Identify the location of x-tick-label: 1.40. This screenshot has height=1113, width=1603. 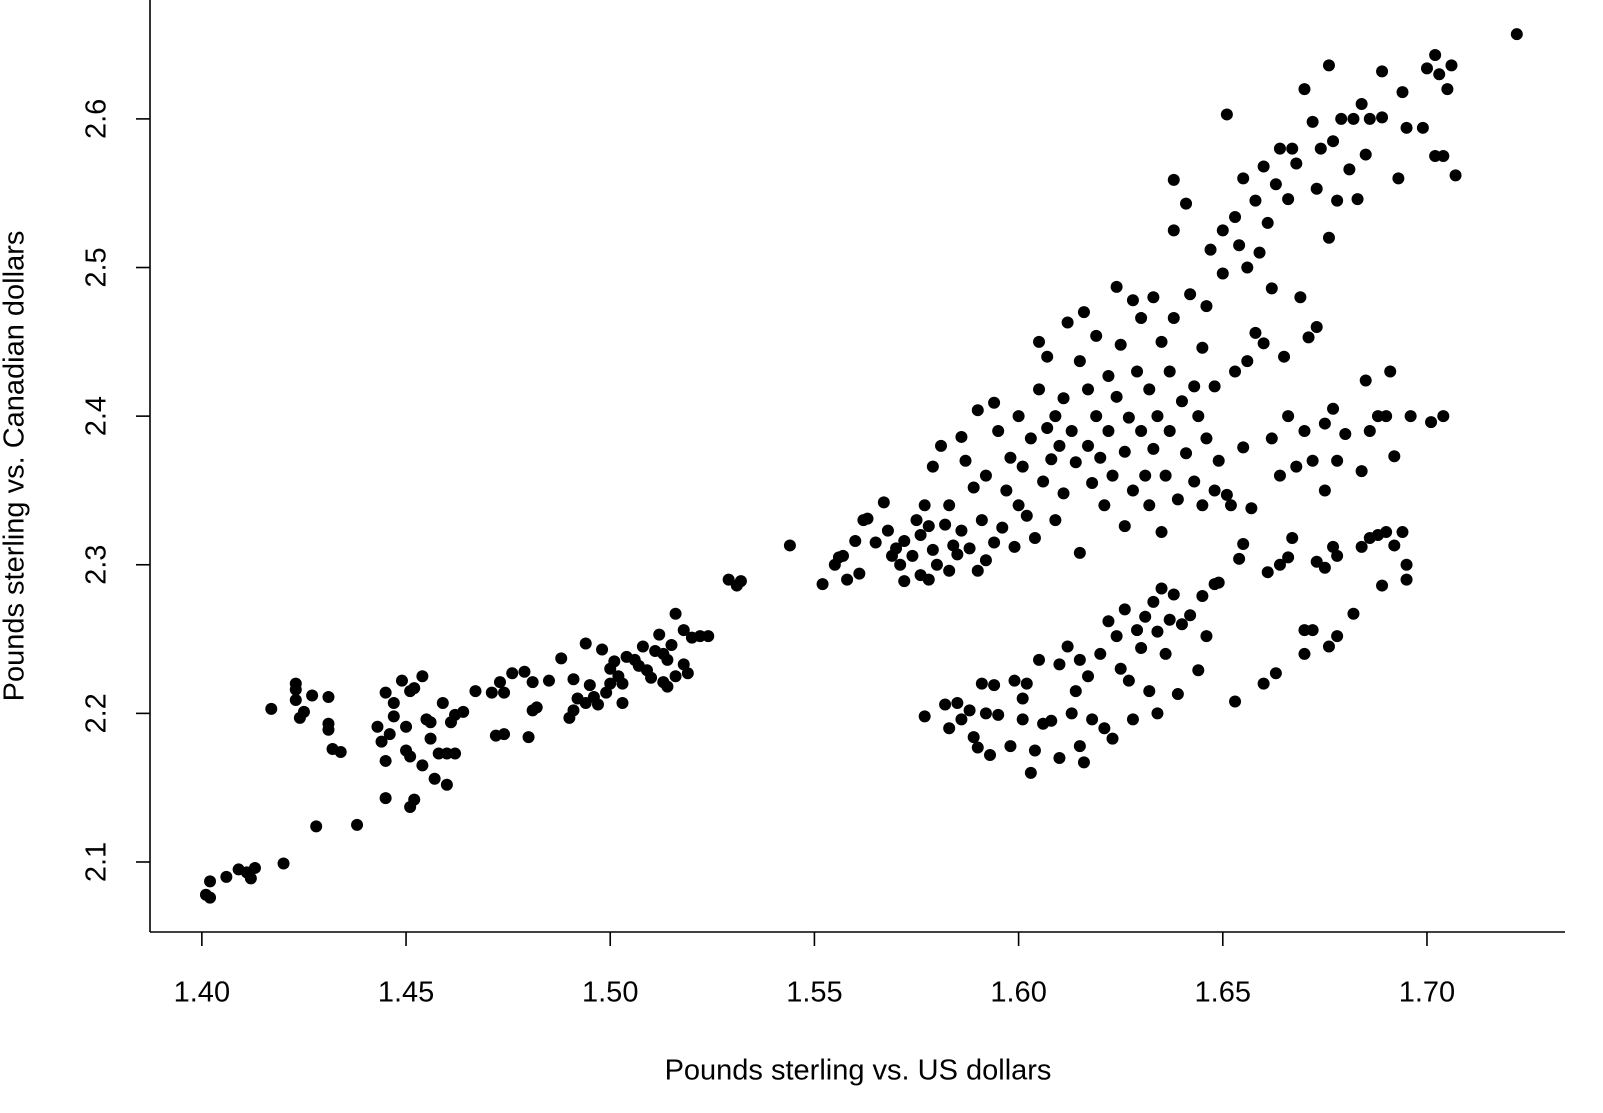
(202, 993).